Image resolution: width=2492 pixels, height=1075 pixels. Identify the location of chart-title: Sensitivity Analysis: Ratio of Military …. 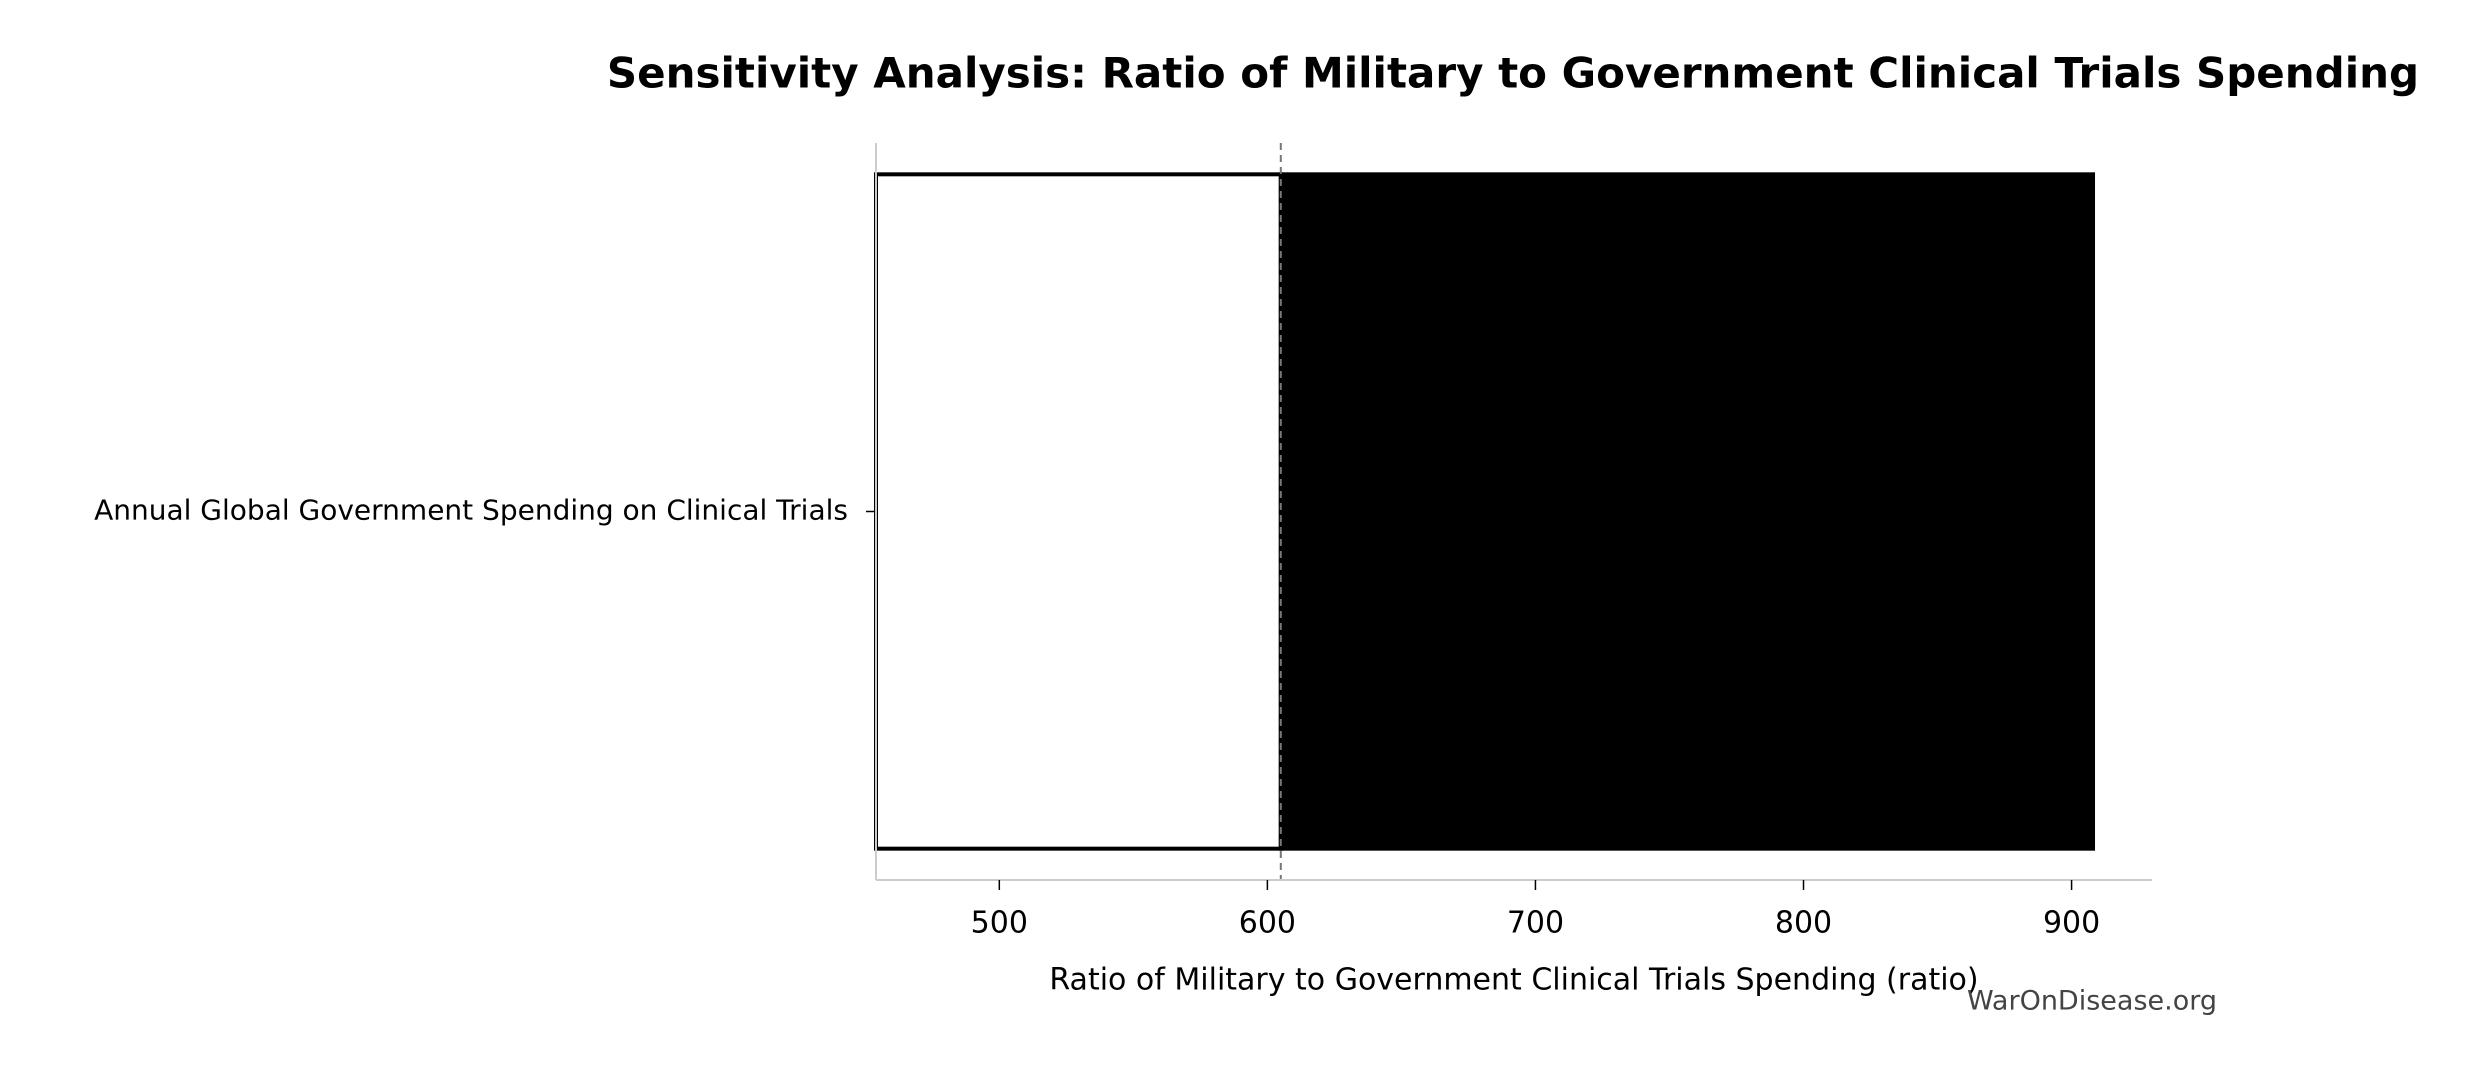
(1513, 73).